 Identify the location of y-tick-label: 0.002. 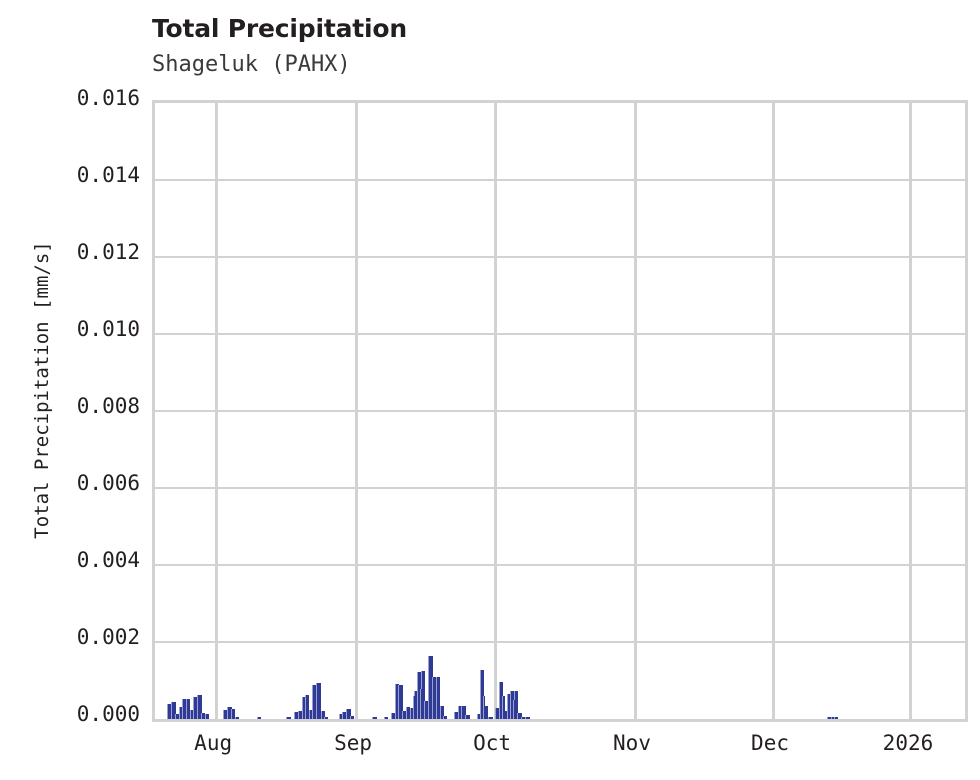
(108, 637).